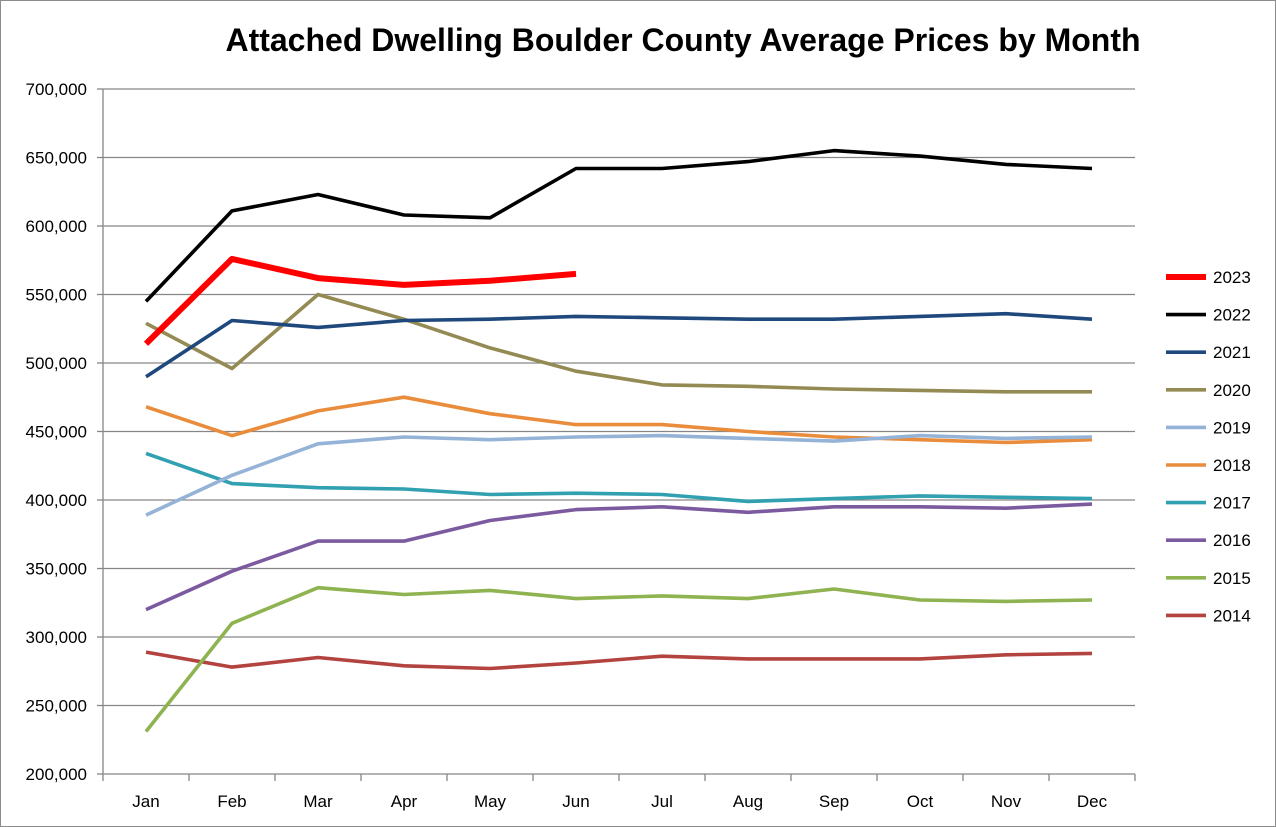 The width and height of the screenshot is (1276, 827). I want to click on x-tick-label-apr: Apr, so click(404, 801).